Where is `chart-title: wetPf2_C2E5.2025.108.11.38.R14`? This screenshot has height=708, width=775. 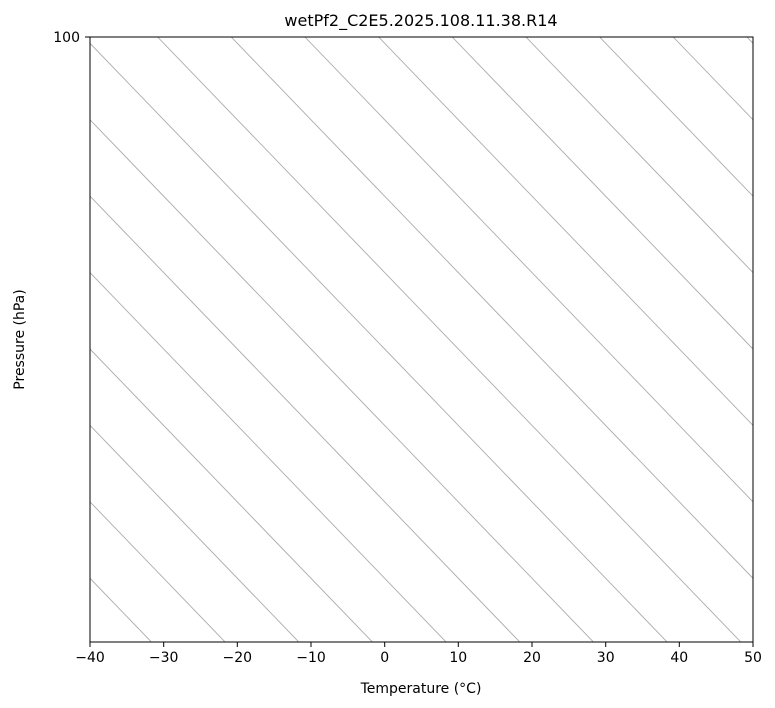 chart-title: wetPf2_C2E5.2025.108.11.38.R14 is located at coordinates (420, 21).